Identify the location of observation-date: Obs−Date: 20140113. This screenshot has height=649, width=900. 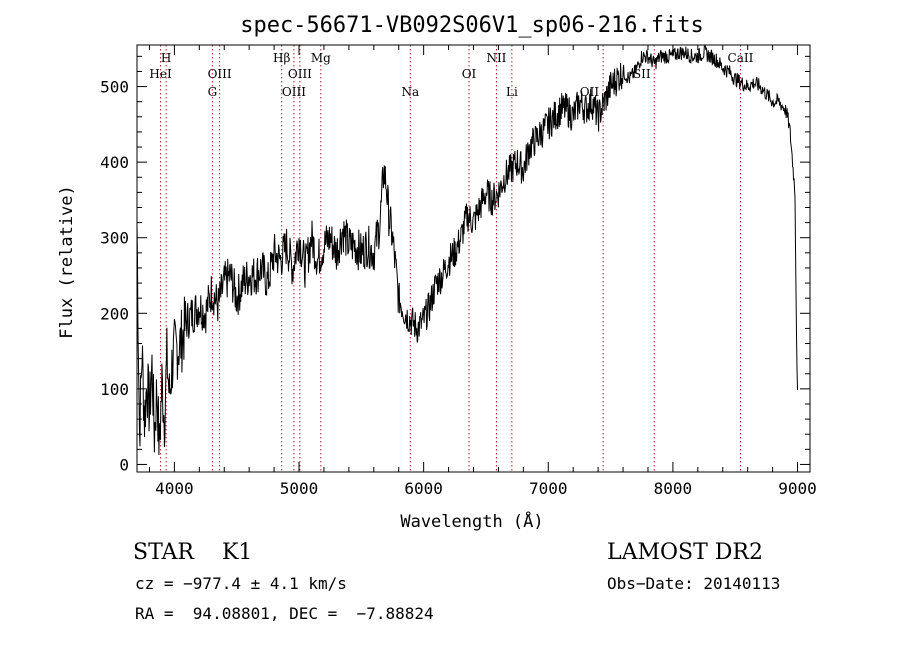
(694, 583).